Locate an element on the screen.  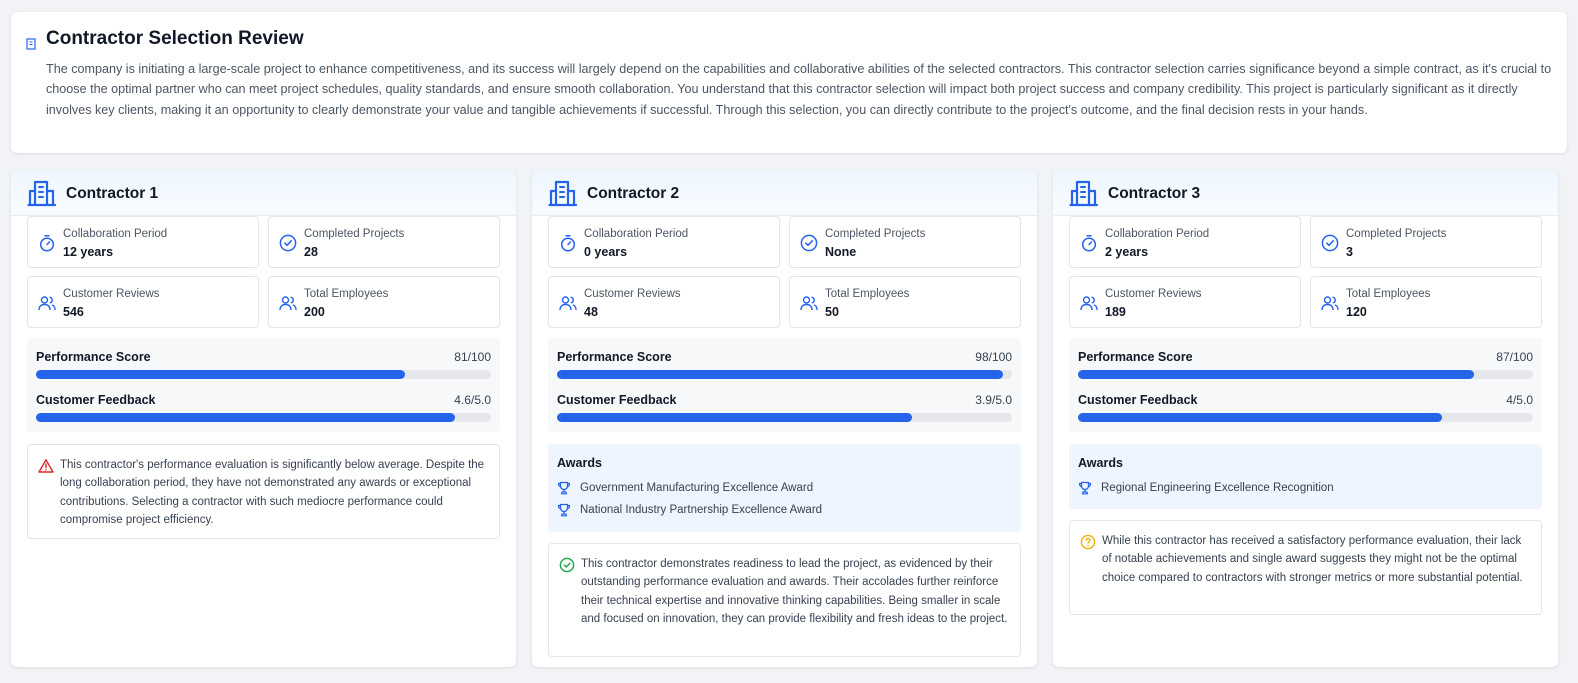
contractor-name: Contractor 2 is located at coordinates (633, 193).